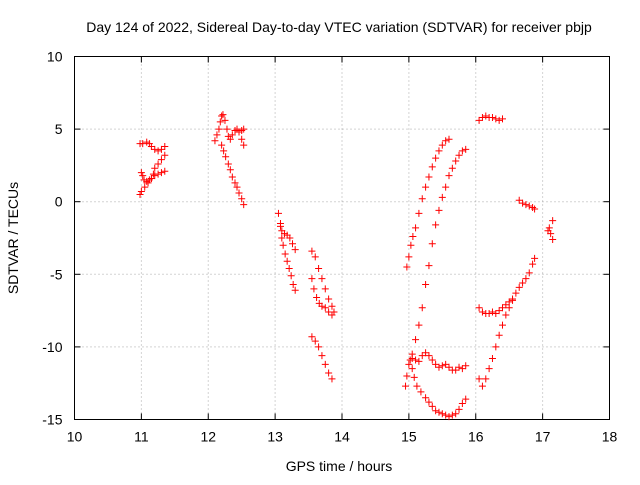 Image resolution: width=640 pixels, height=485 pixels. I want to click on series-arc-4c, so click(322, 358).